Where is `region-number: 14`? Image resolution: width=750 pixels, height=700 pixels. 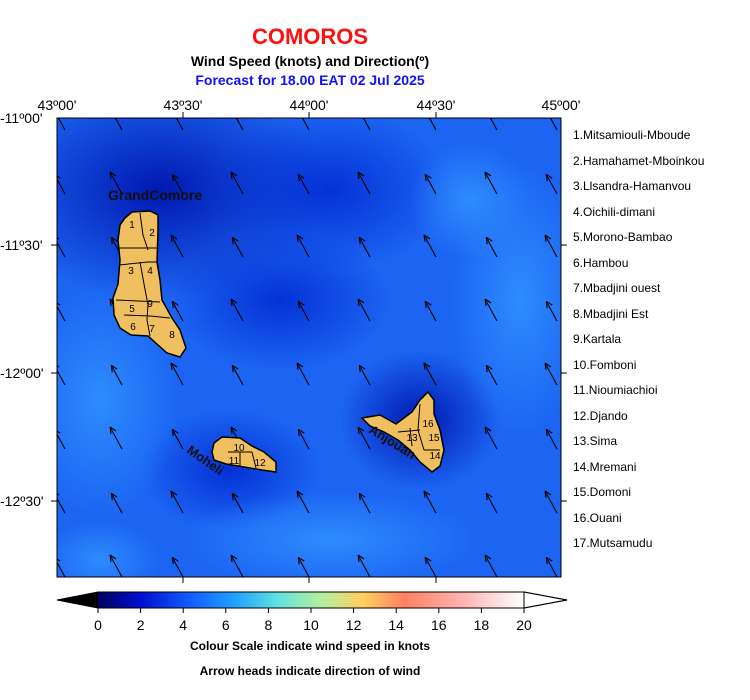 region-number: 14 is located at coordinates (435, 456).